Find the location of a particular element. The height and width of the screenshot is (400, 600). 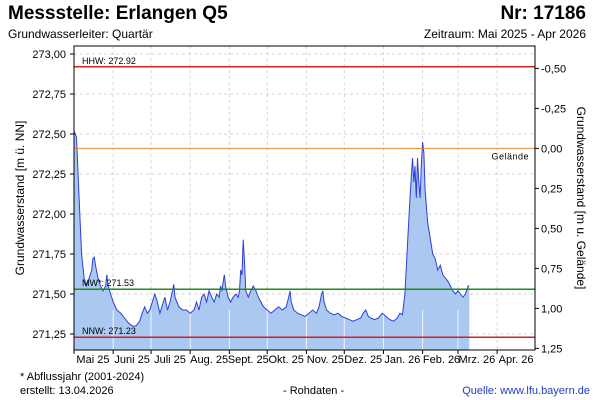

station-number: Nr: 17186 is located at coordinates (543, 13).